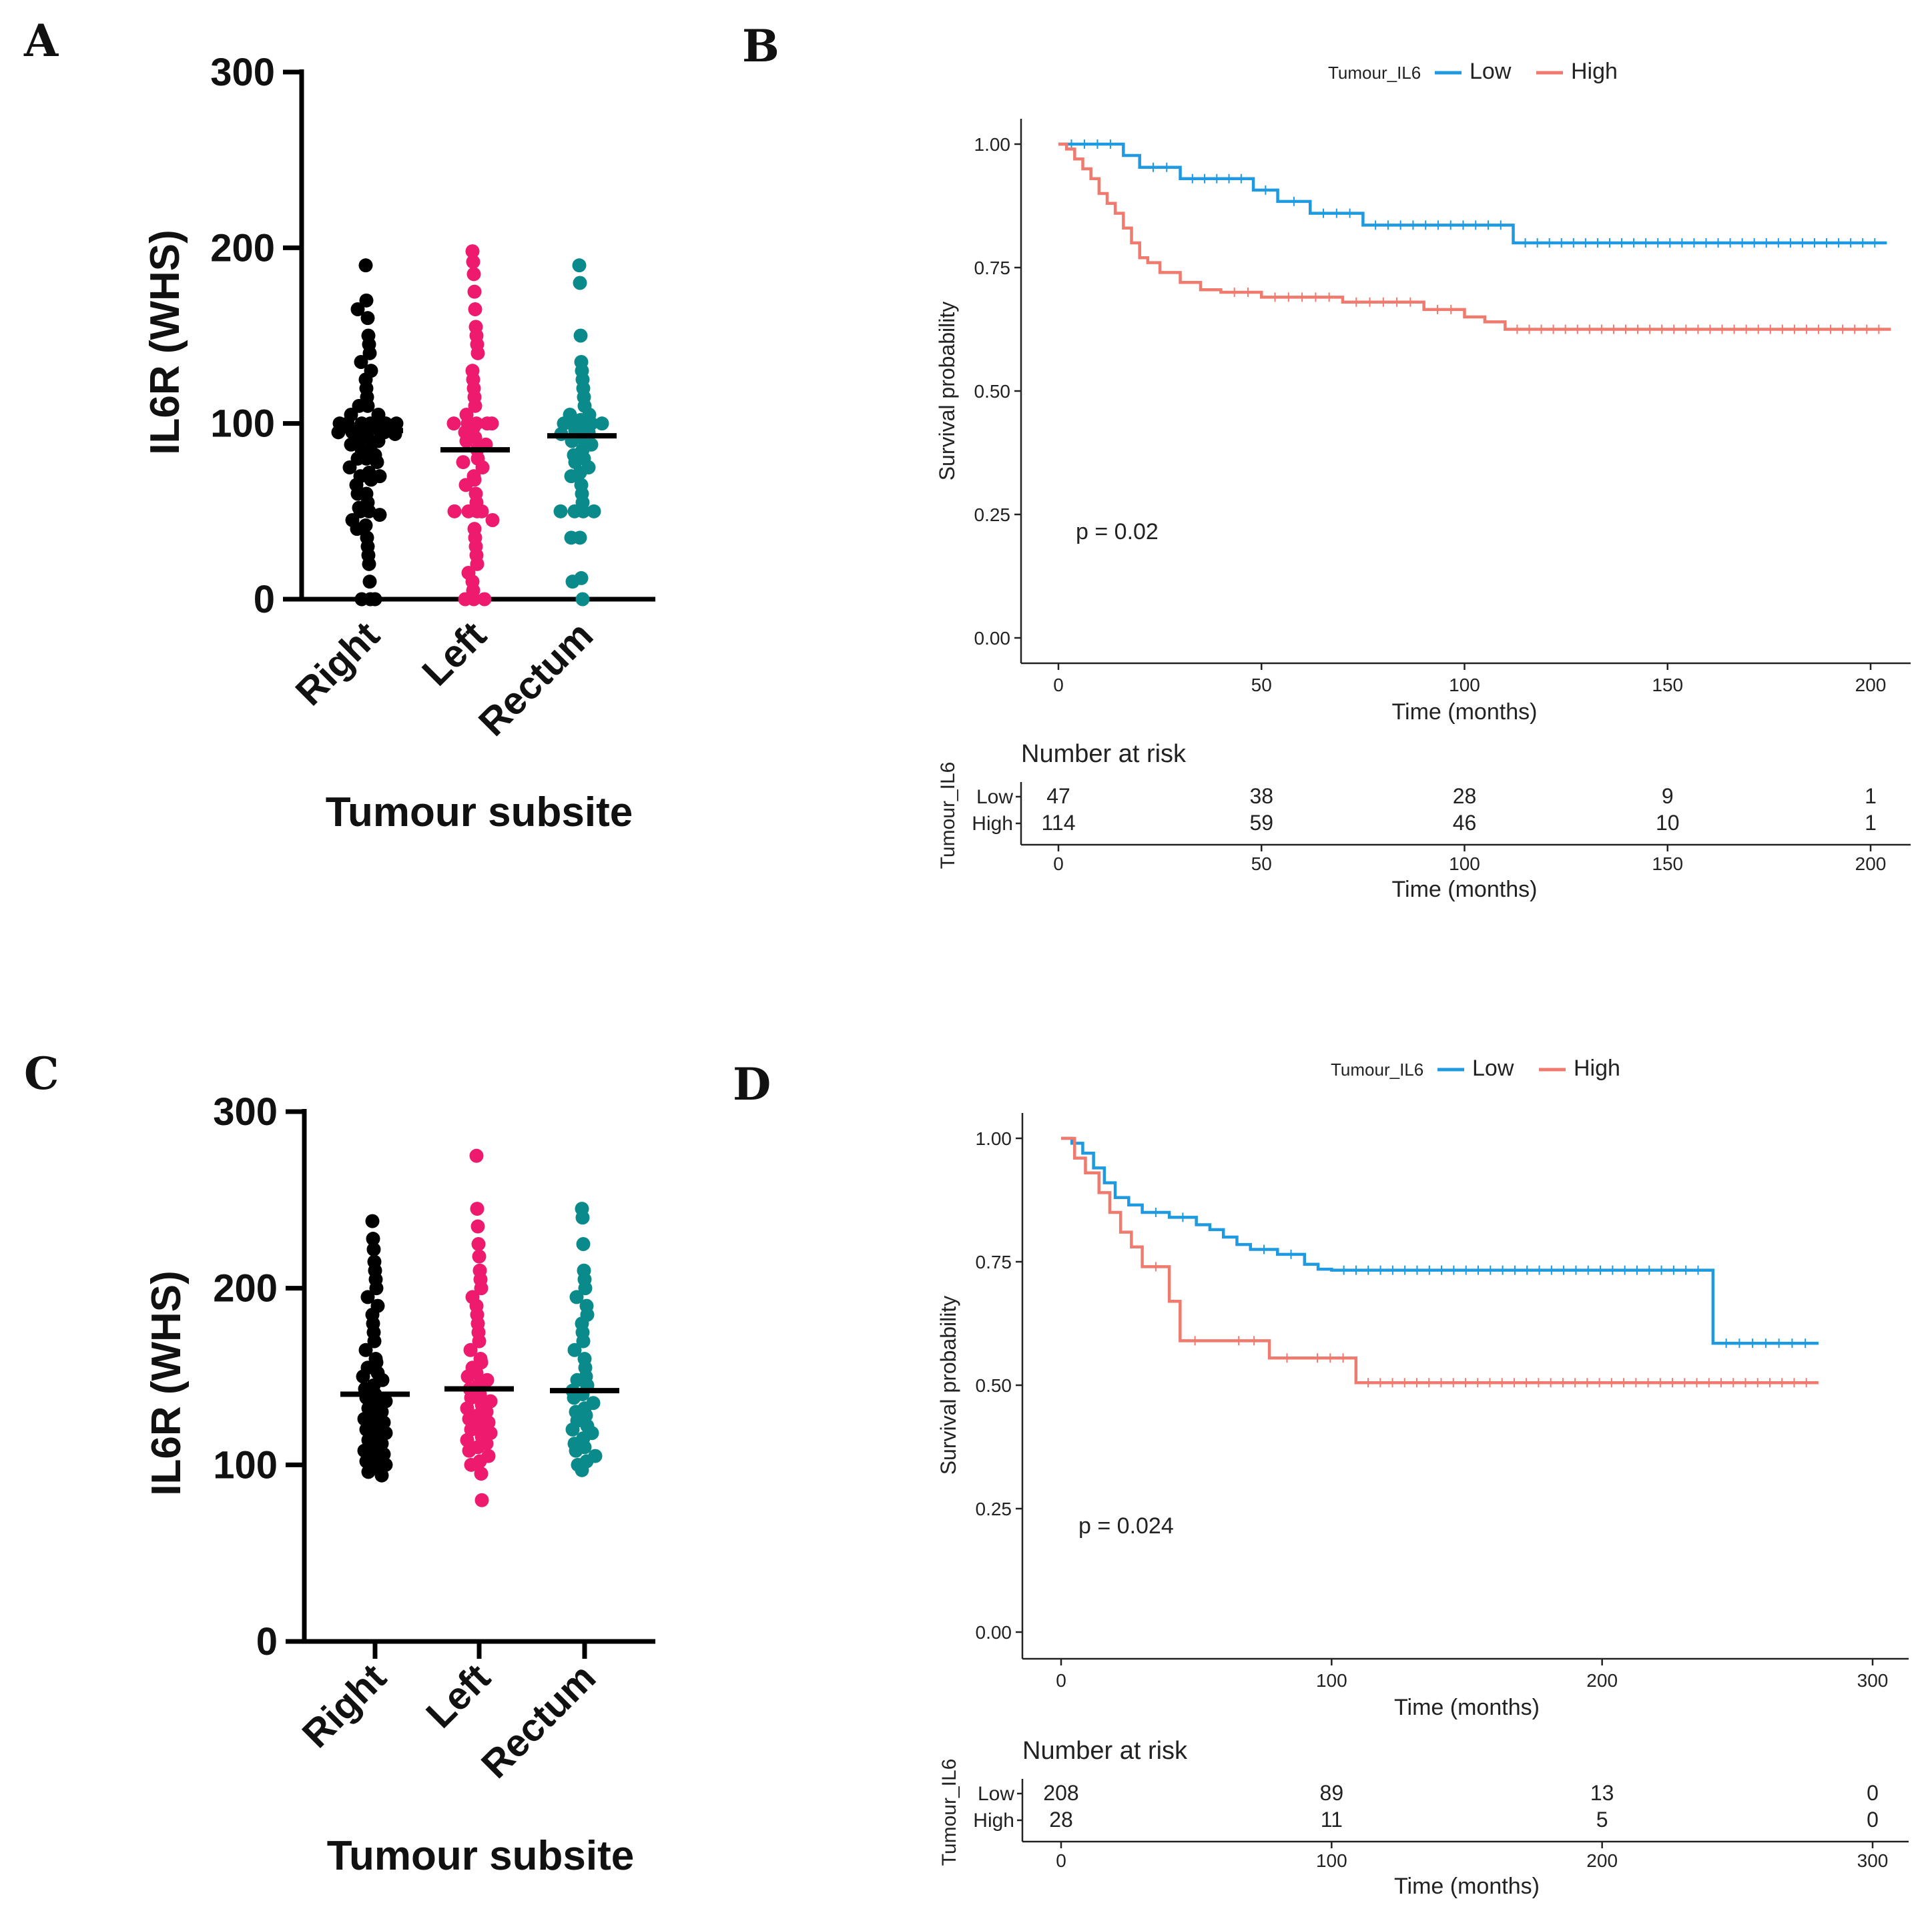 The image size is (1932, 1913). Describe the element at coordinates (1061, 1680) in the screenshot. I see `x-tick-label: 0` at that location.